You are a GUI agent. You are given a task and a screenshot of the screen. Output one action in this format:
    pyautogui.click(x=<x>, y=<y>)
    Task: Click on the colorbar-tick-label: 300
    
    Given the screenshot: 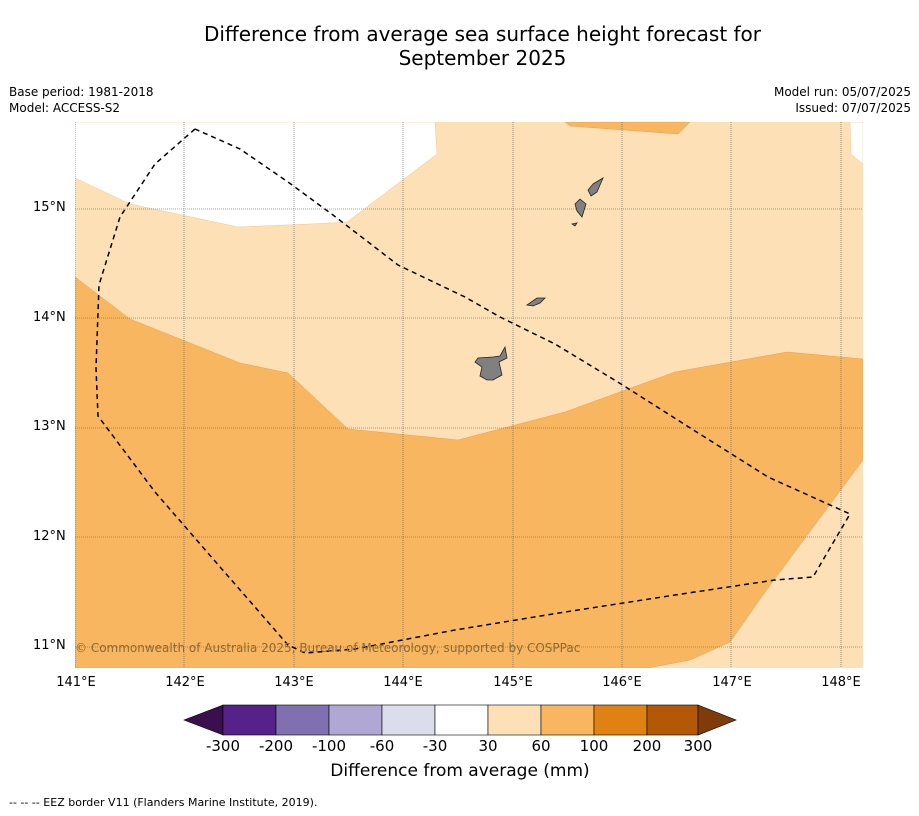 What is the action you would take?
    pyautogui.click(x=698, y=746)
    